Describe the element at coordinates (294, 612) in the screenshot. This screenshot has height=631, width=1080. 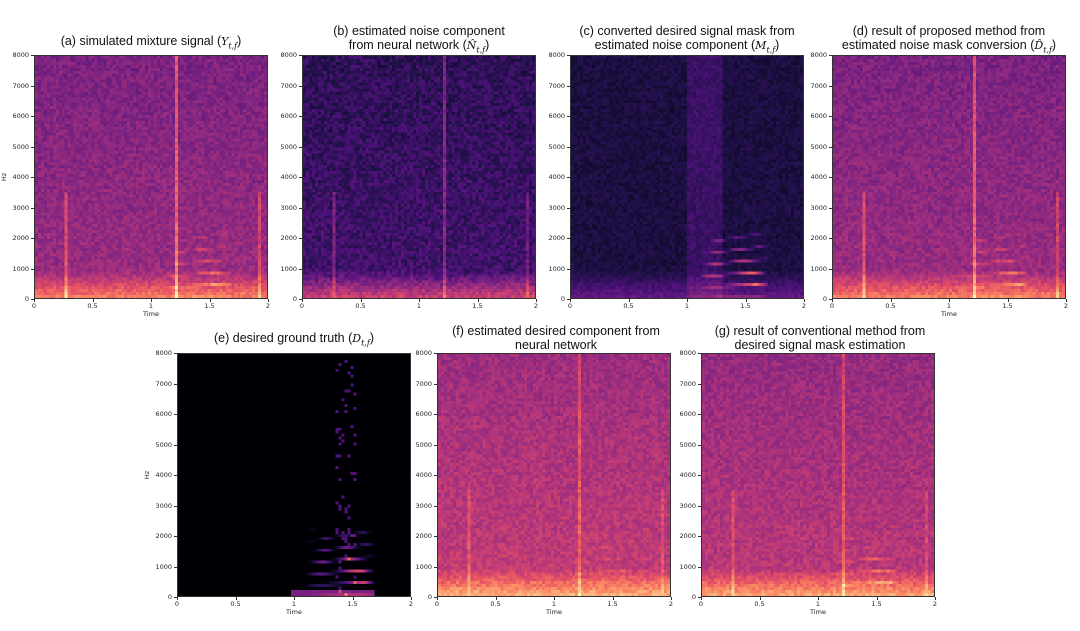
I see `x-axis-label: Time` at that location.